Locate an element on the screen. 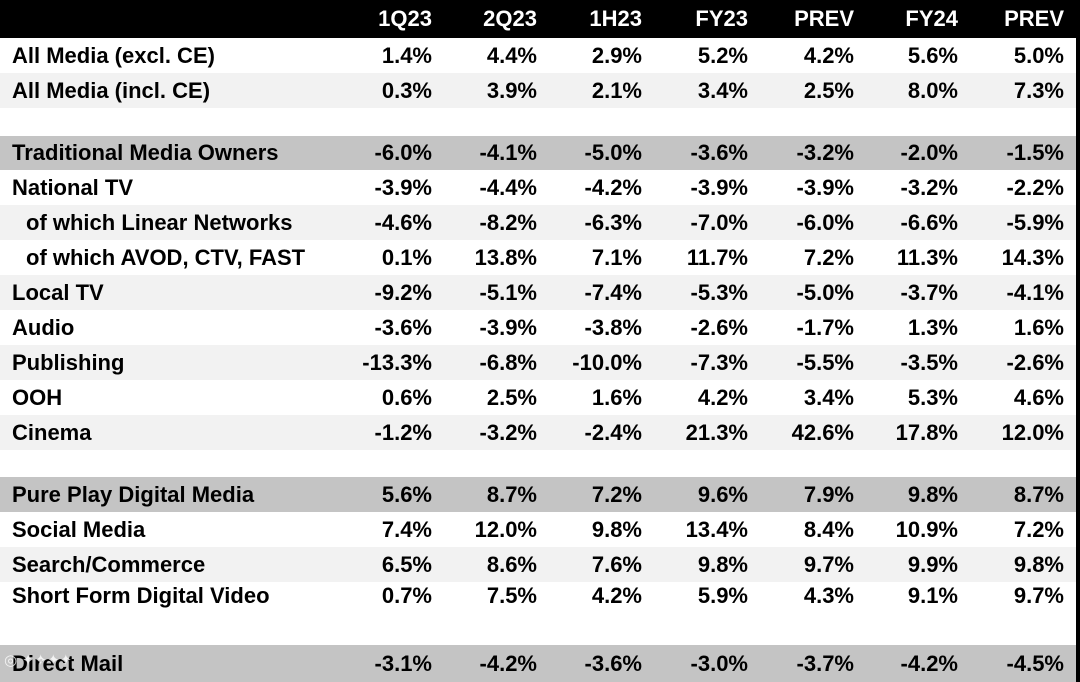 The width and height of the screenshot is (1080, 682). value-cell: -2.2% is located at coordinates (1035, 187).